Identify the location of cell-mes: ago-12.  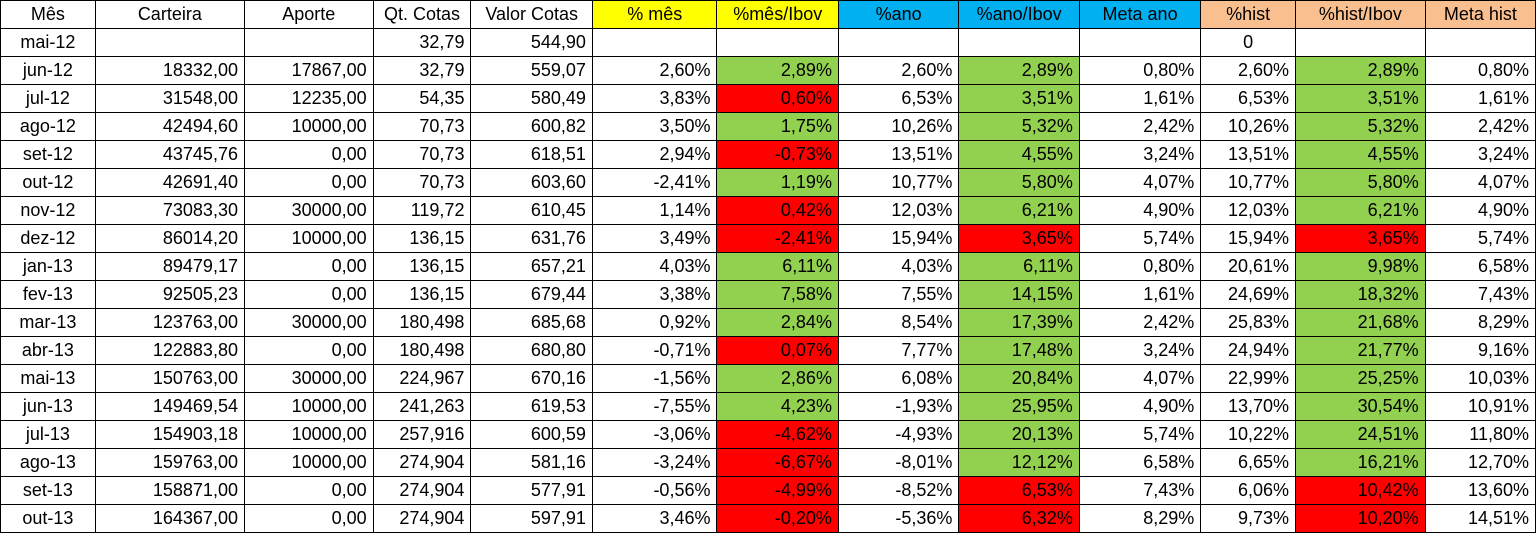
(48, 126).